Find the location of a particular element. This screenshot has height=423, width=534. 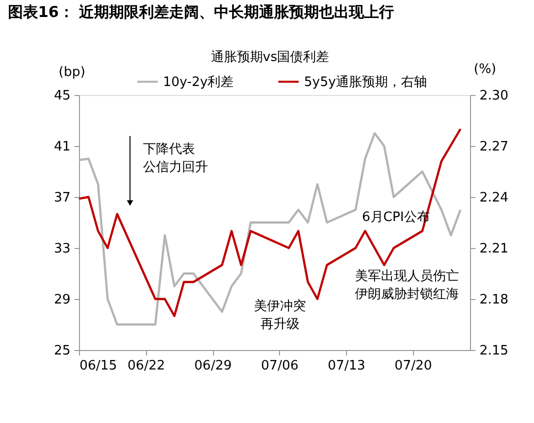

x-tick-label: 07/20 is located at coordinates (413, 366).